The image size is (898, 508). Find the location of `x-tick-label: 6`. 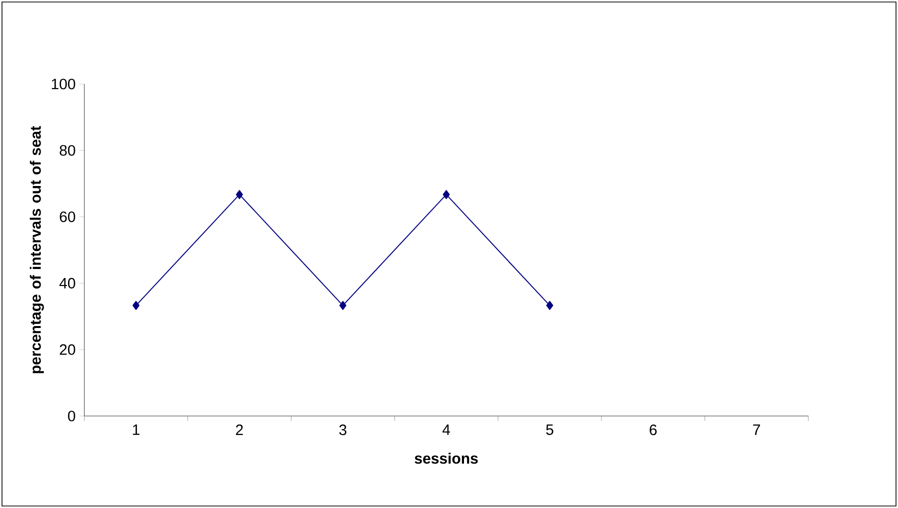

x-tick-label: 6 is located at coordinates (653, 430).